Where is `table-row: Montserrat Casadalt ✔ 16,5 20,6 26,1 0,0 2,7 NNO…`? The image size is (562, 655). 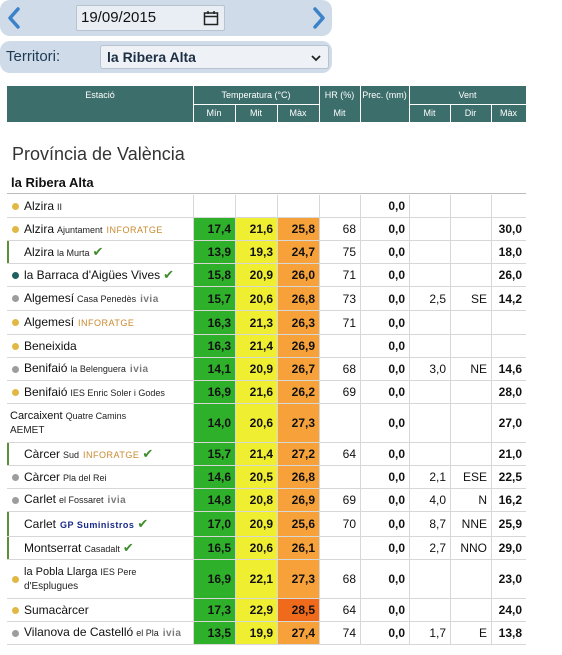
table-row: Montserrat Casadalt ✔ 16,5 20,6 26,1 0,0 2,7 NNO… is located at coordinates (266, 548).